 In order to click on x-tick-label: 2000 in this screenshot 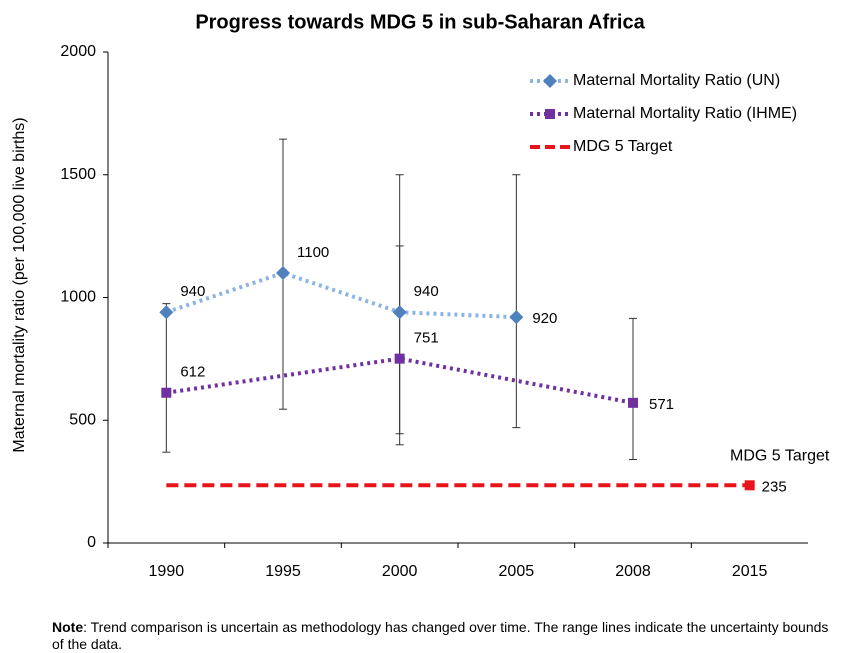, I will do `click(400, 571)`.